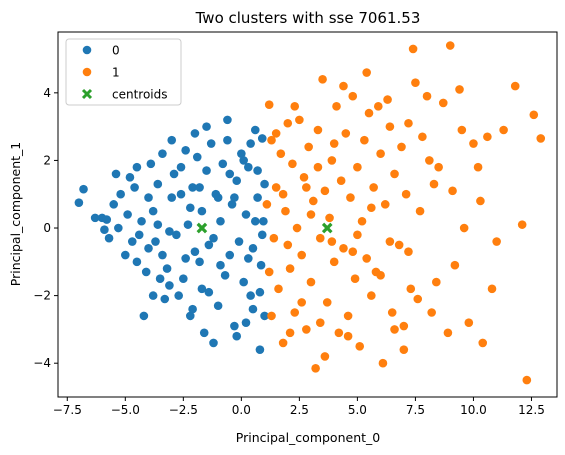 This screenshot has height=455, width=565. Describe the element at coordinates (15, 214) in the screenshot. I see `y-axis-label: Principal_component_1` at that location.